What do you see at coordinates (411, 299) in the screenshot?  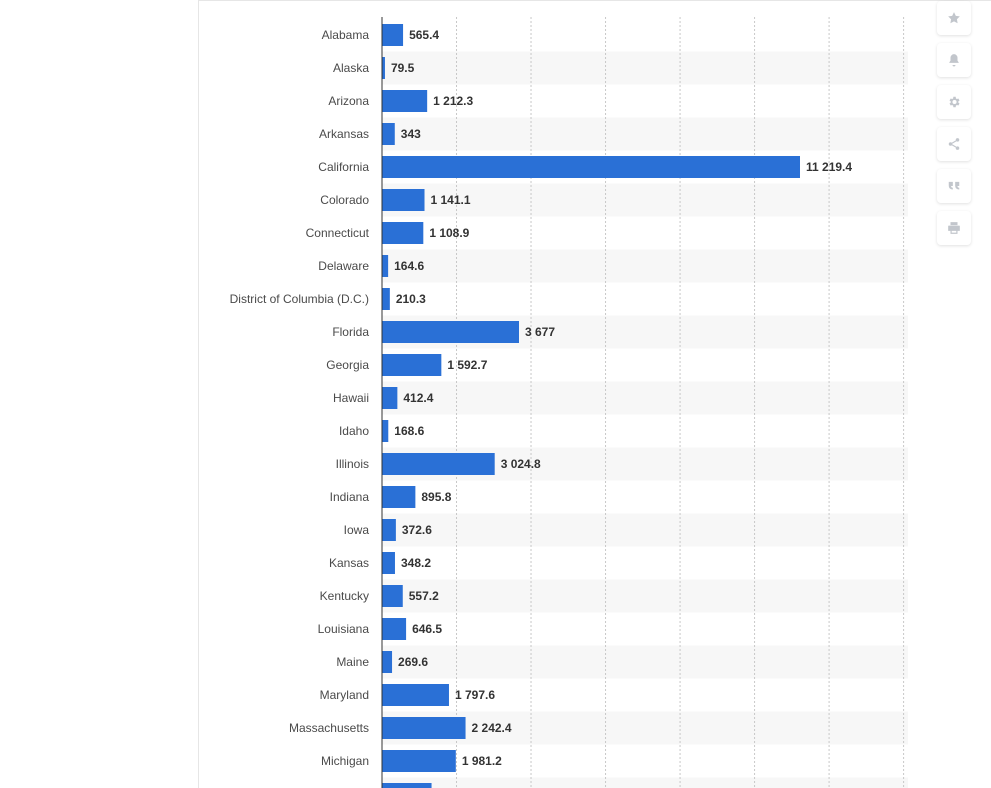 I see `value-label: 210.3` at bounding box center [411, 299].